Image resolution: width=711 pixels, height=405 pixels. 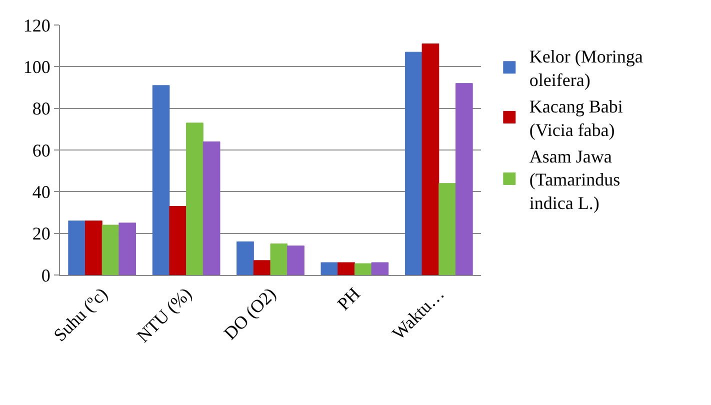 I want to click on y-tick-label: 0, so click(x=45, y=275).